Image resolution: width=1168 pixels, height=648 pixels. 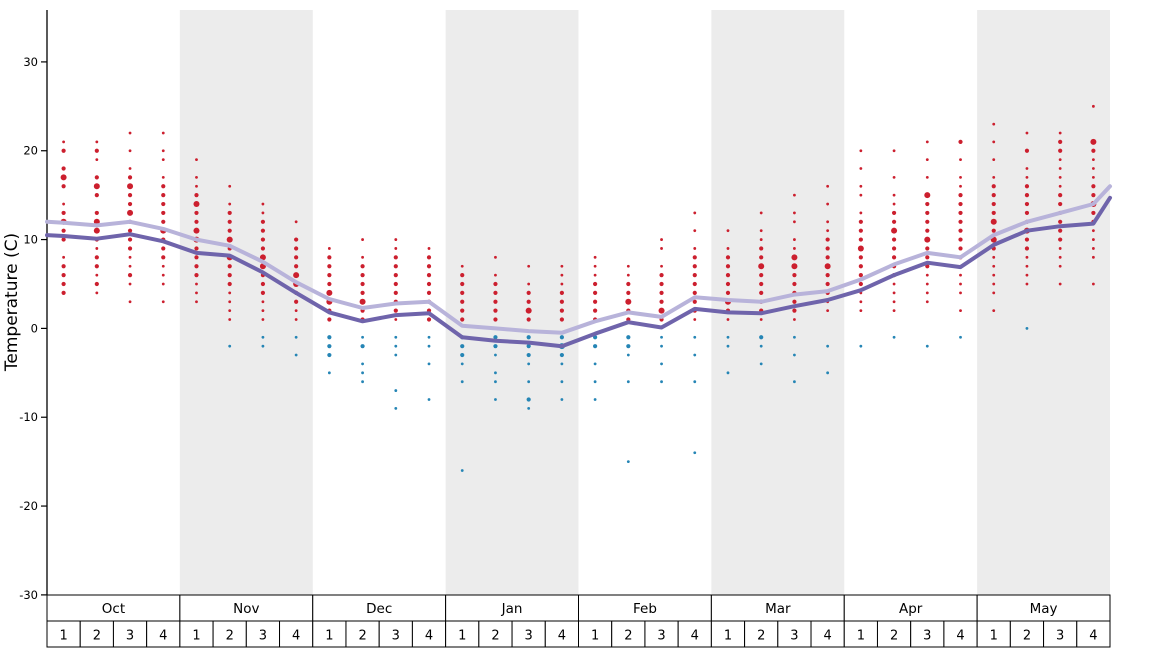 I want to click on month-cell-may, so click(x=1043, y=608).